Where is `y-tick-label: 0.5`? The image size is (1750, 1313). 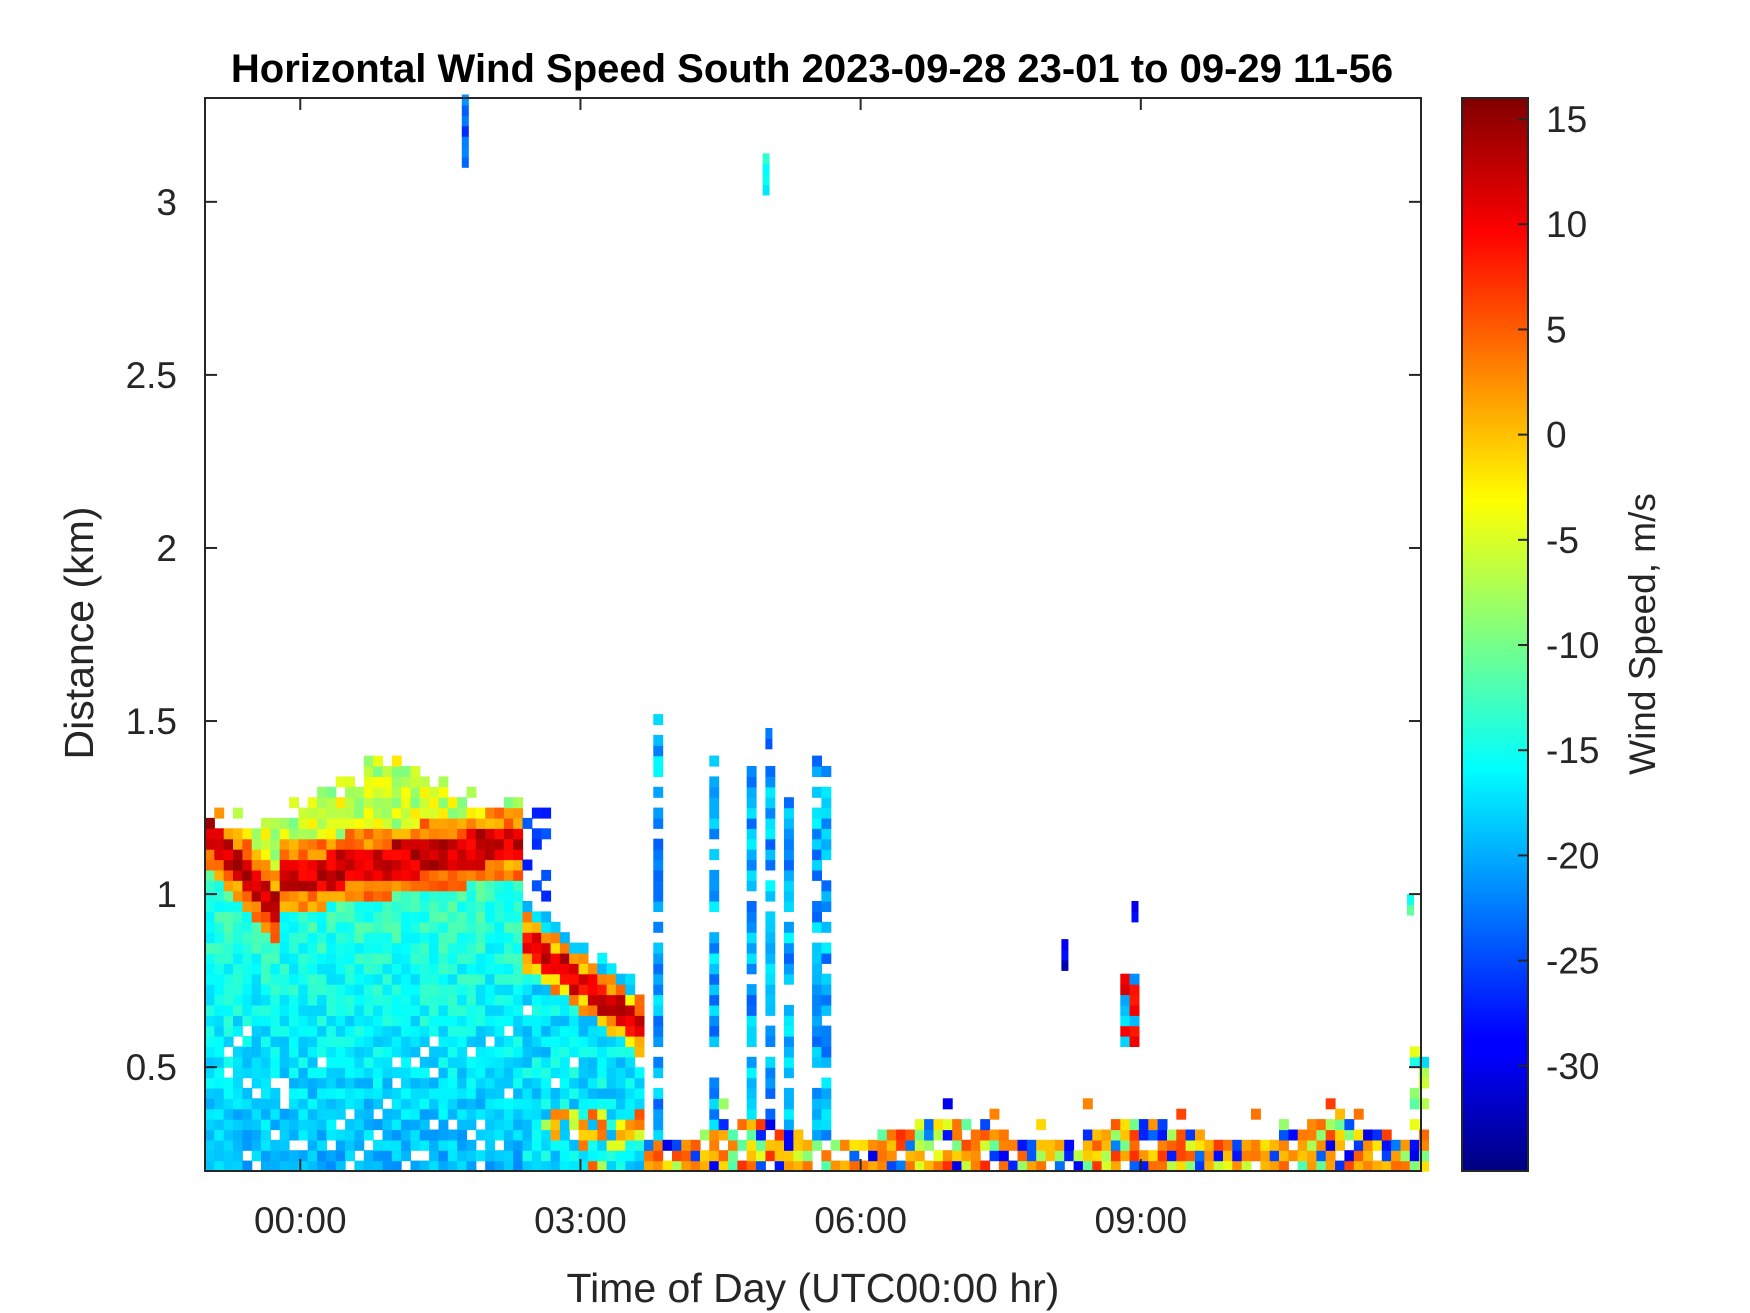 y-tick-label: 0.5 is located at coordinates (151, 1067).